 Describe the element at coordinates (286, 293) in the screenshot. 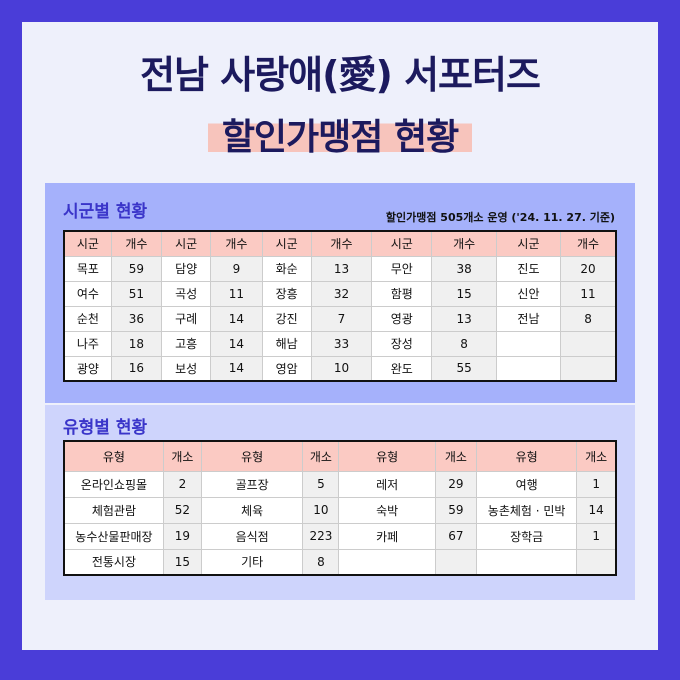

I see `name-cell: 장흥` at that location.